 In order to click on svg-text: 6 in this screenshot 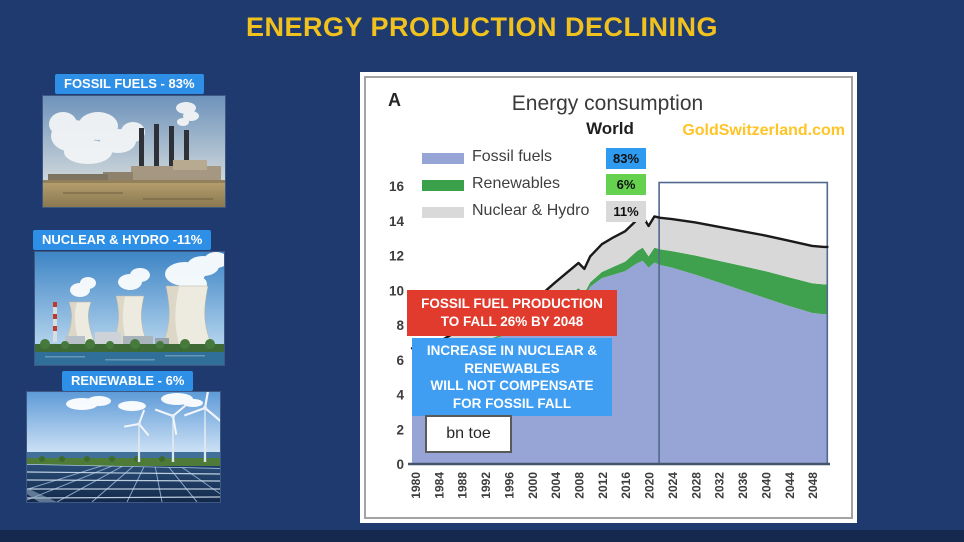, I will do `click(400, 360)`.